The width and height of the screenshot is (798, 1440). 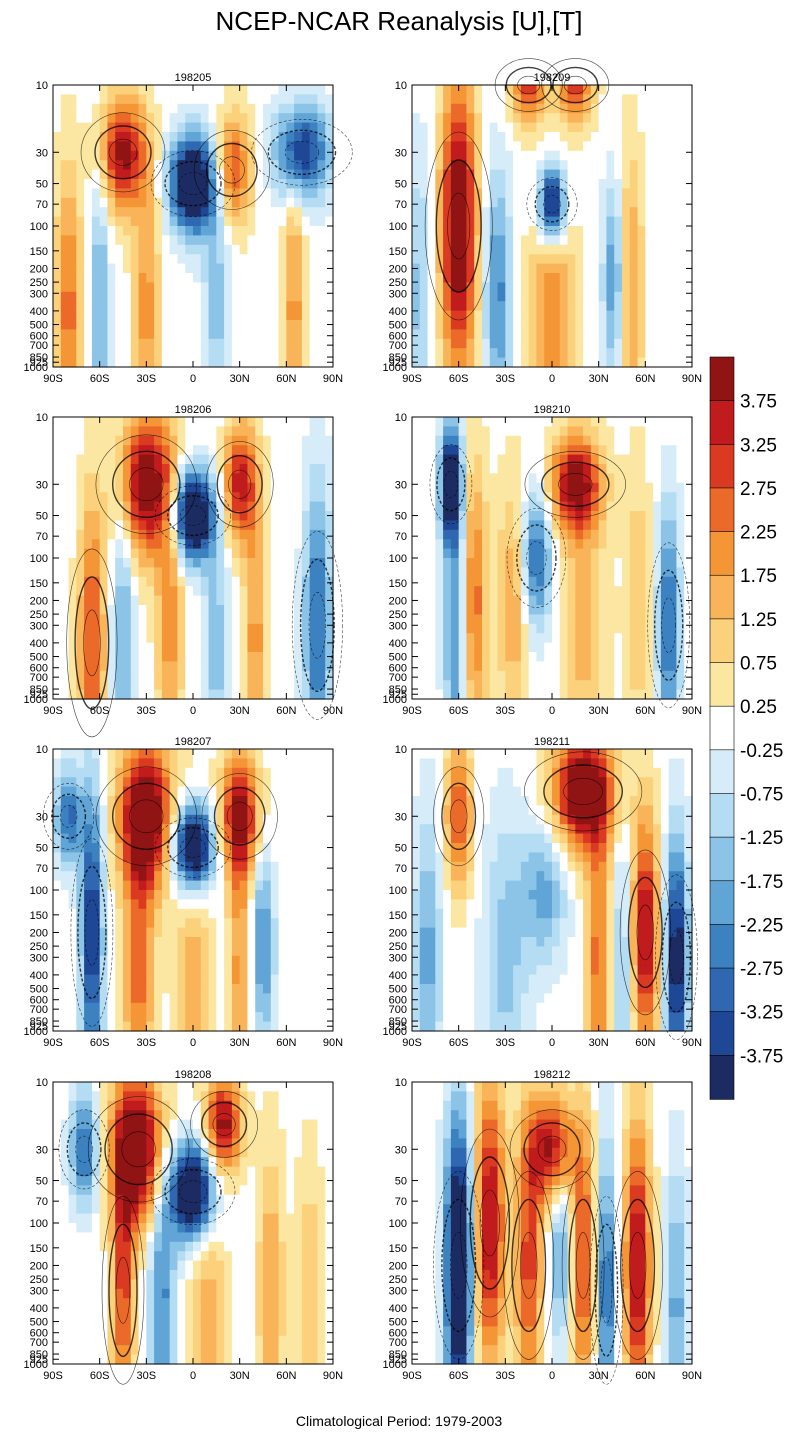 I want to click on panel-contours, so click(x=560, y=576).